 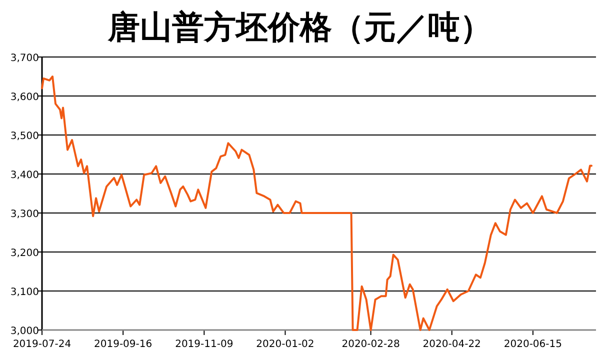 I want to click on y-tick-label: 3,000, so click(x=24, y=331).